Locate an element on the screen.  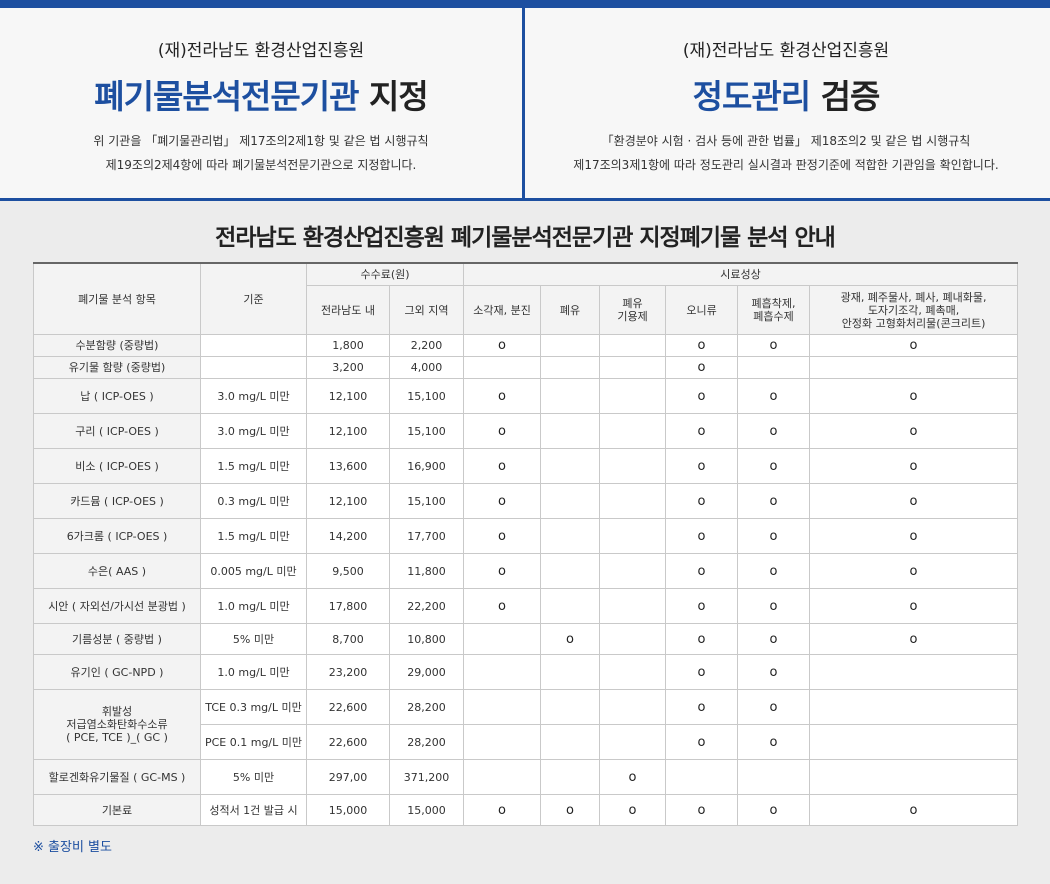
analysis-item: 6가크롬 ( ICP-OES ) is located at coordinates (117, 536).